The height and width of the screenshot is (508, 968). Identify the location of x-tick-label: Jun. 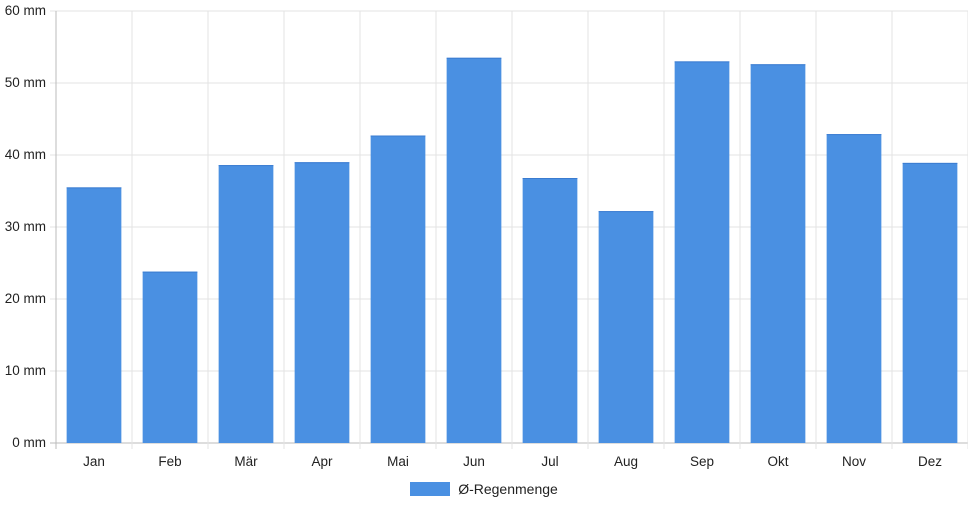
(474, 461).